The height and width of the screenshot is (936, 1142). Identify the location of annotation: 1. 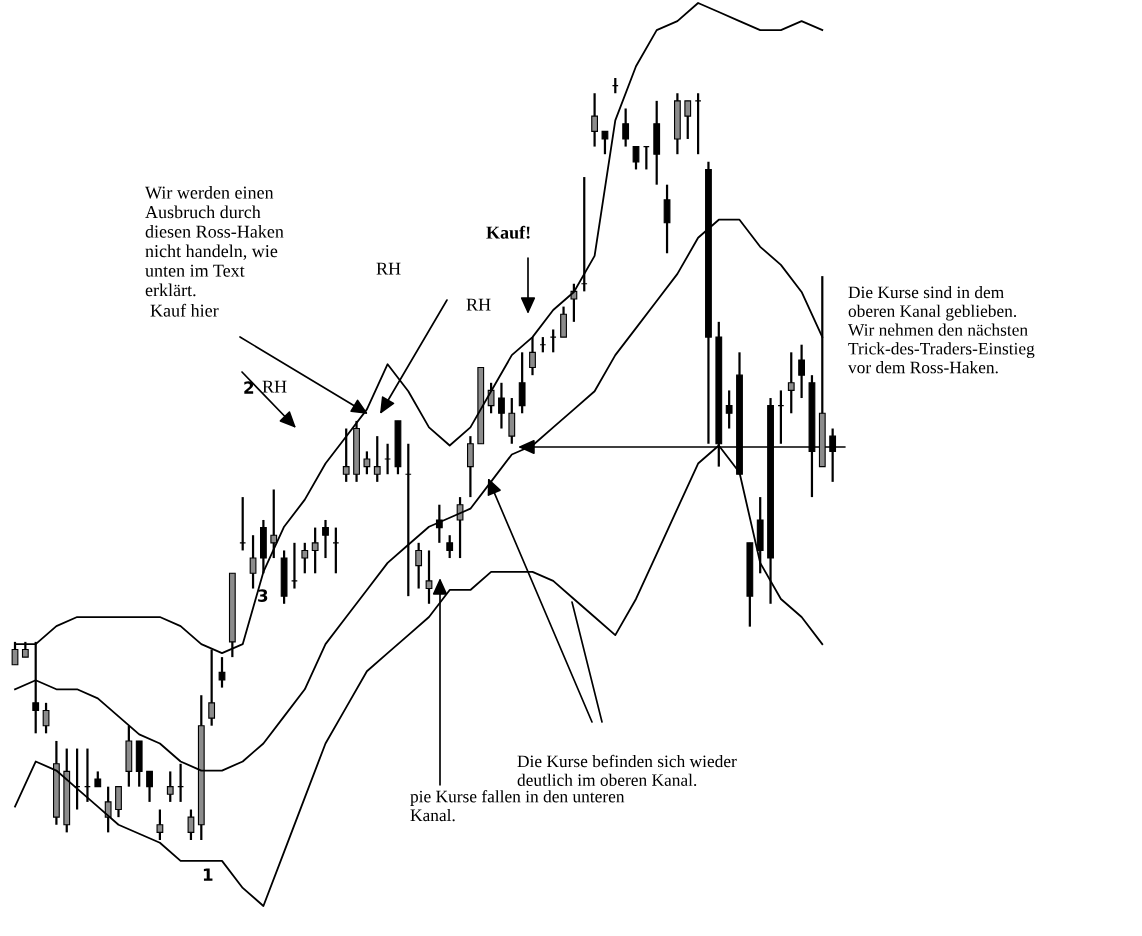
(208, 874).